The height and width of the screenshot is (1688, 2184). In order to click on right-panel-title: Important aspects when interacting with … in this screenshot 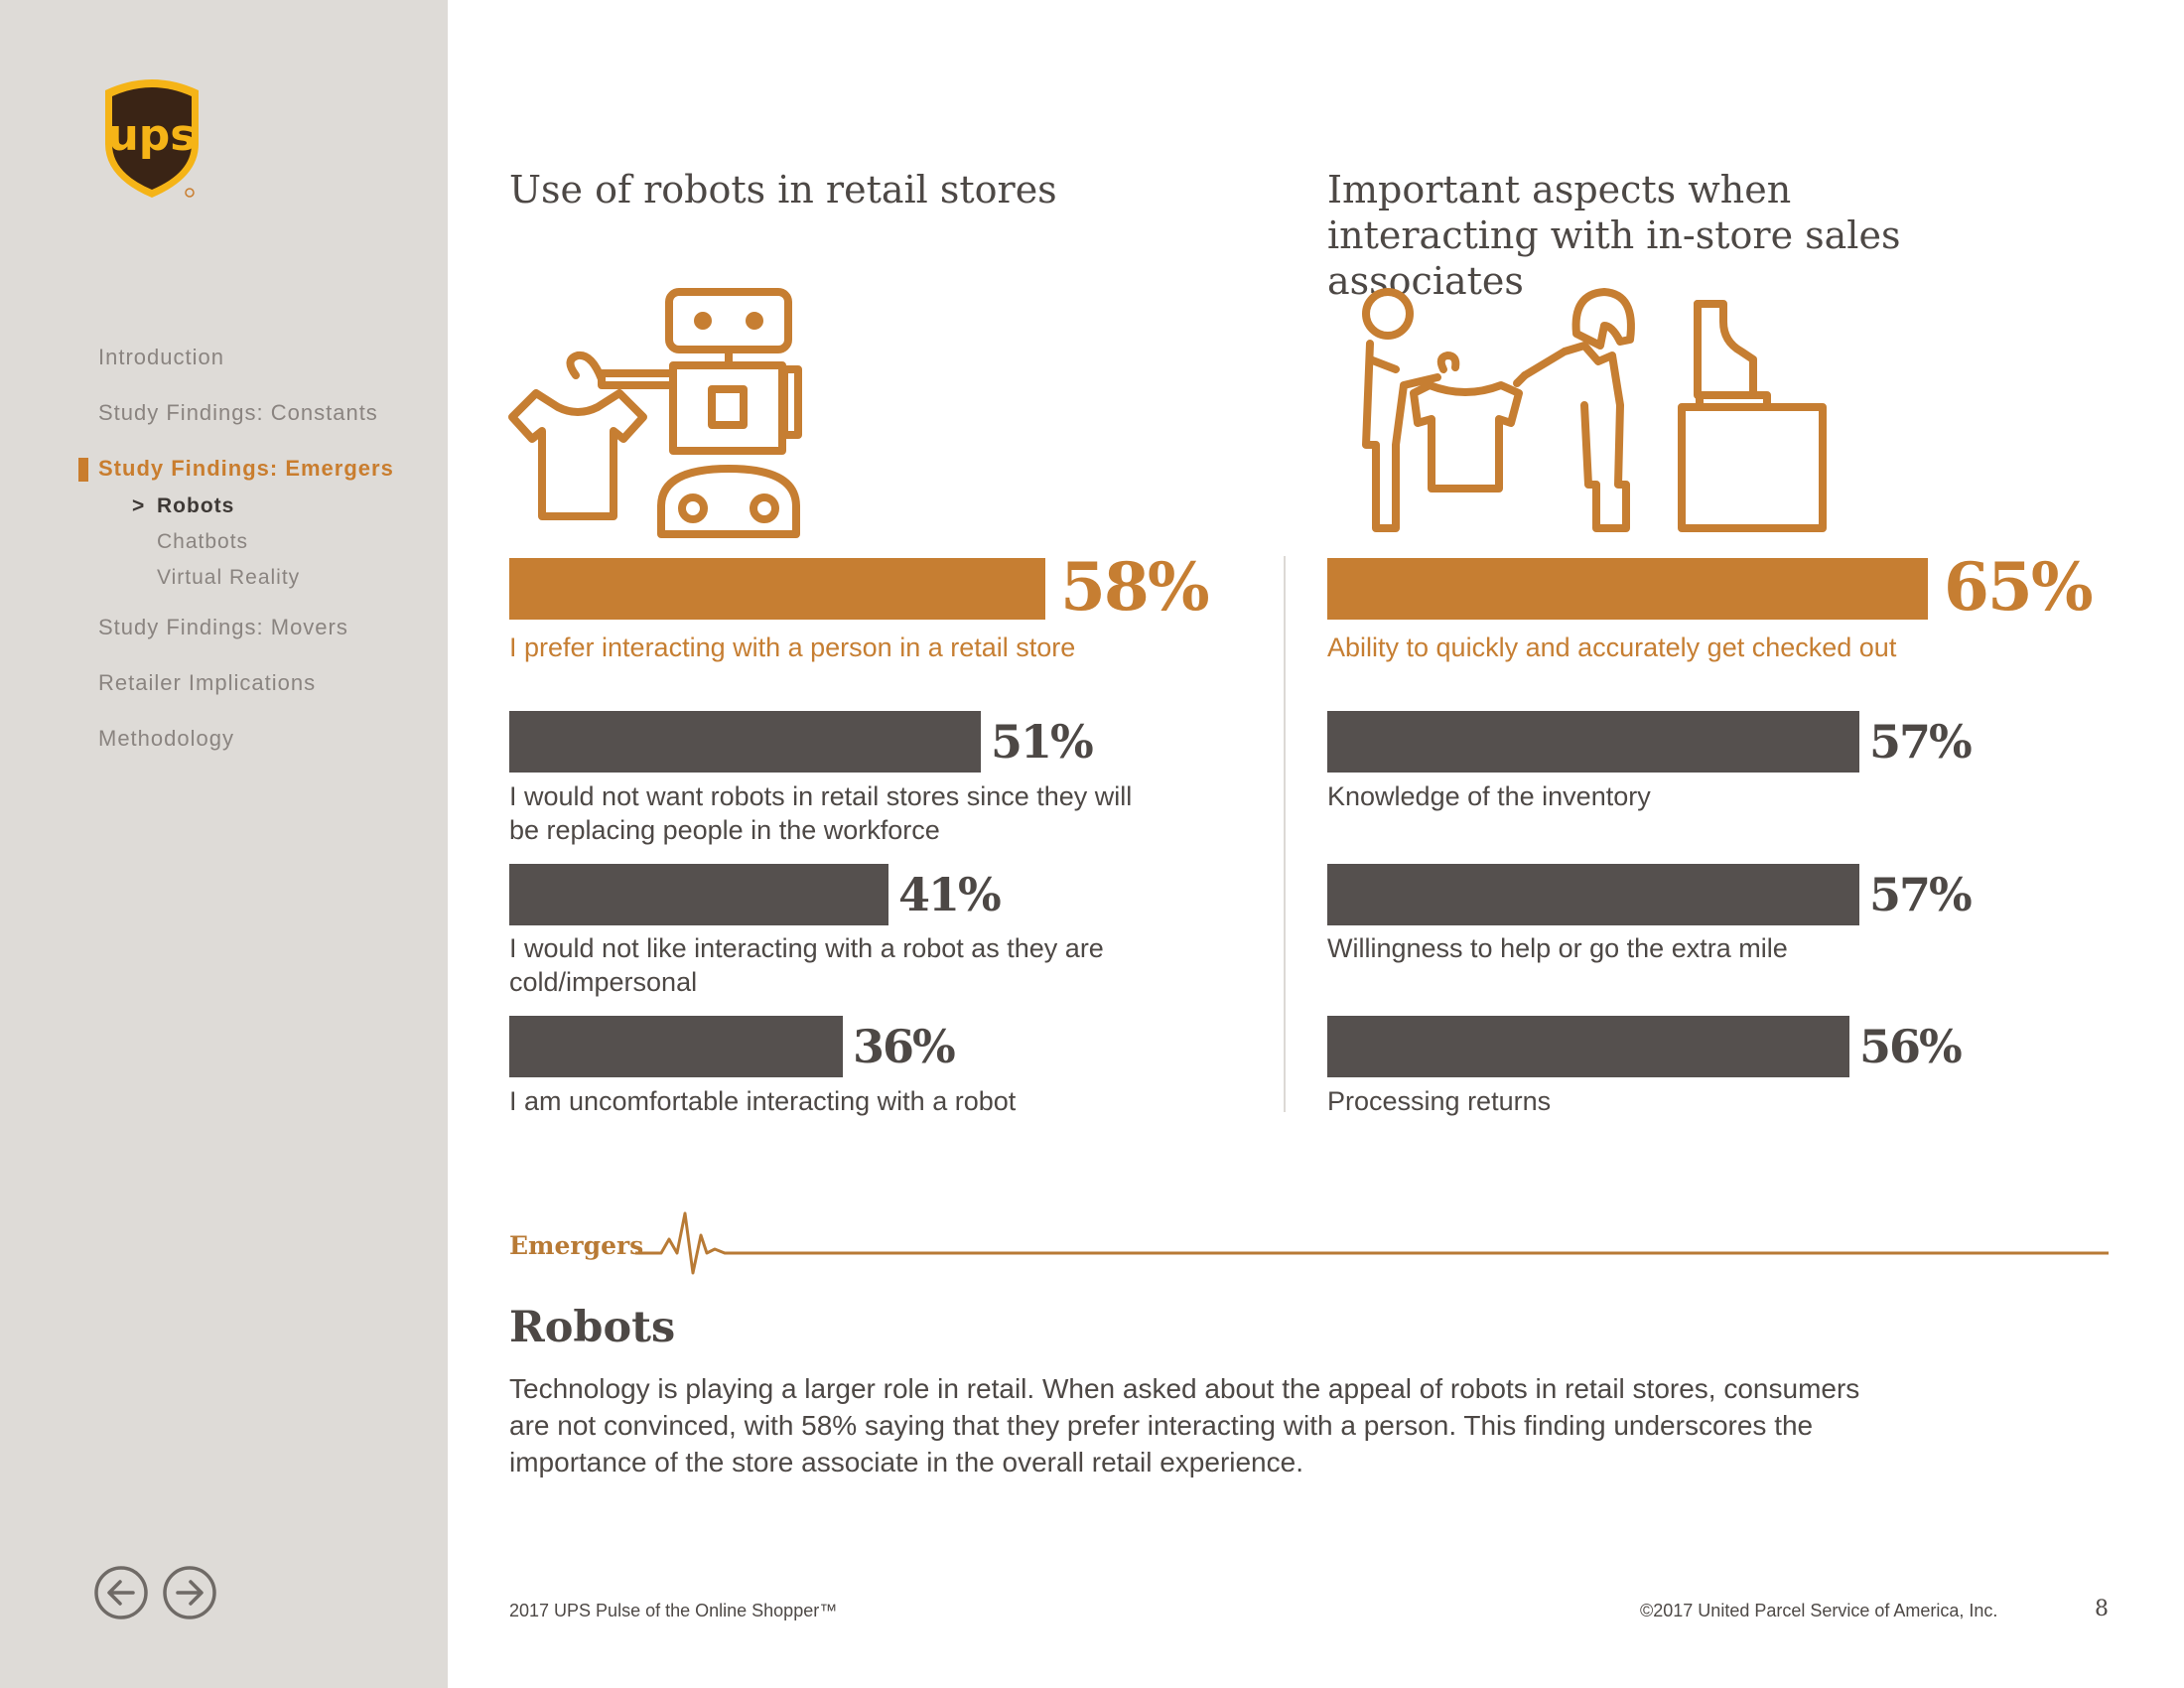, I will do `click(1614, 235)`.